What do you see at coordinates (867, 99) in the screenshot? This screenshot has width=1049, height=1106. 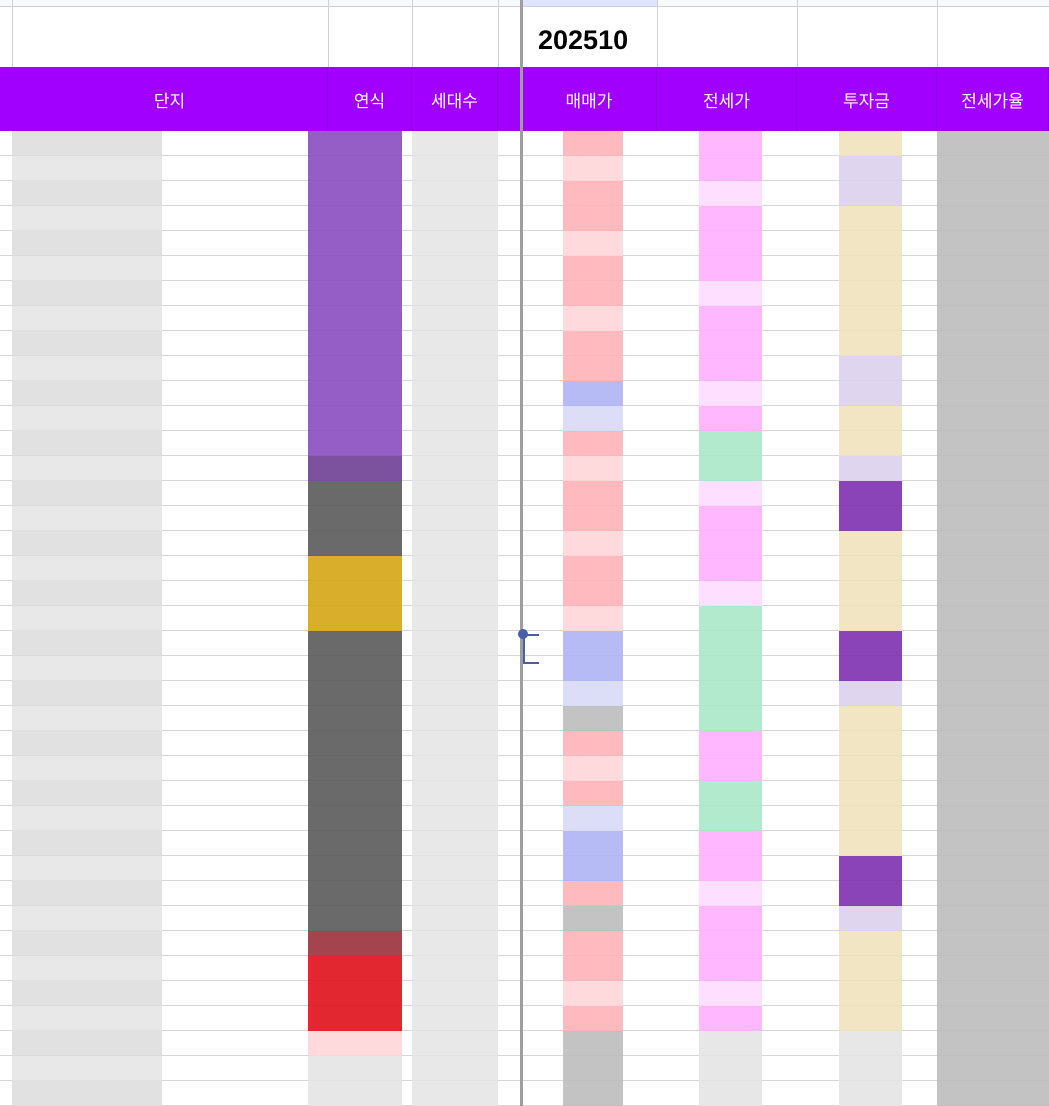 I see `column-header-investment: 투자금` at bounding box center [867, 99].